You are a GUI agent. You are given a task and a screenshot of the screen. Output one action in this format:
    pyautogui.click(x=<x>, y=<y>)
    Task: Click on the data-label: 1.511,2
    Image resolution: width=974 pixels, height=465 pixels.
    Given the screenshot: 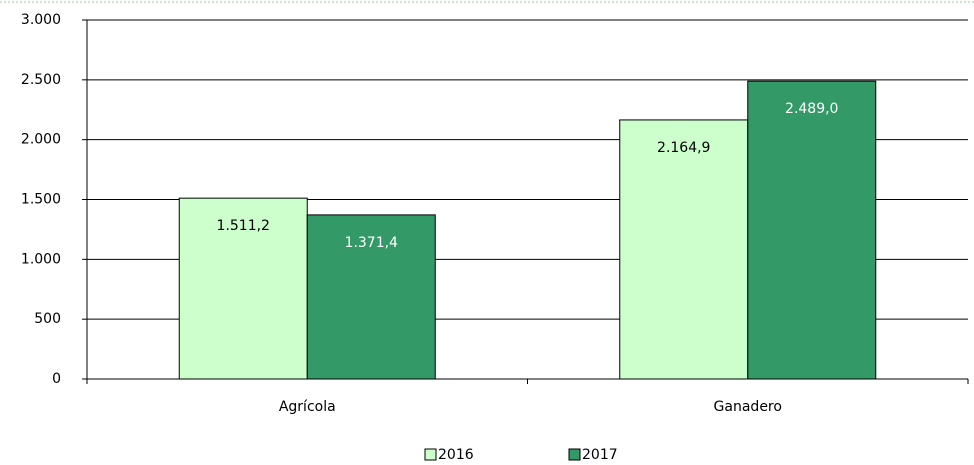 What is the action you would take?
    pyautogui.click(x=243, y=226)
    